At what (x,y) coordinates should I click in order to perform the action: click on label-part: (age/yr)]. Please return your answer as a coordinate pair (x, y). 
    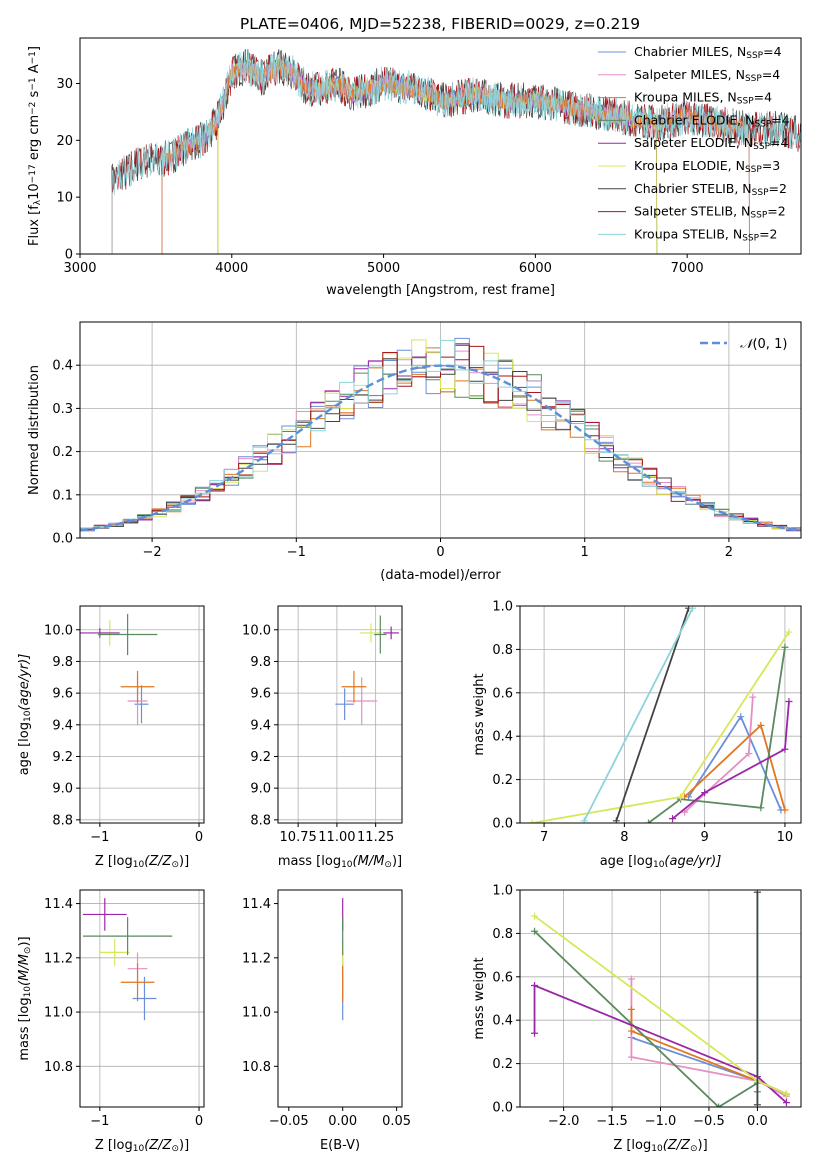
    Looking at the image, I should click on (24, 682).